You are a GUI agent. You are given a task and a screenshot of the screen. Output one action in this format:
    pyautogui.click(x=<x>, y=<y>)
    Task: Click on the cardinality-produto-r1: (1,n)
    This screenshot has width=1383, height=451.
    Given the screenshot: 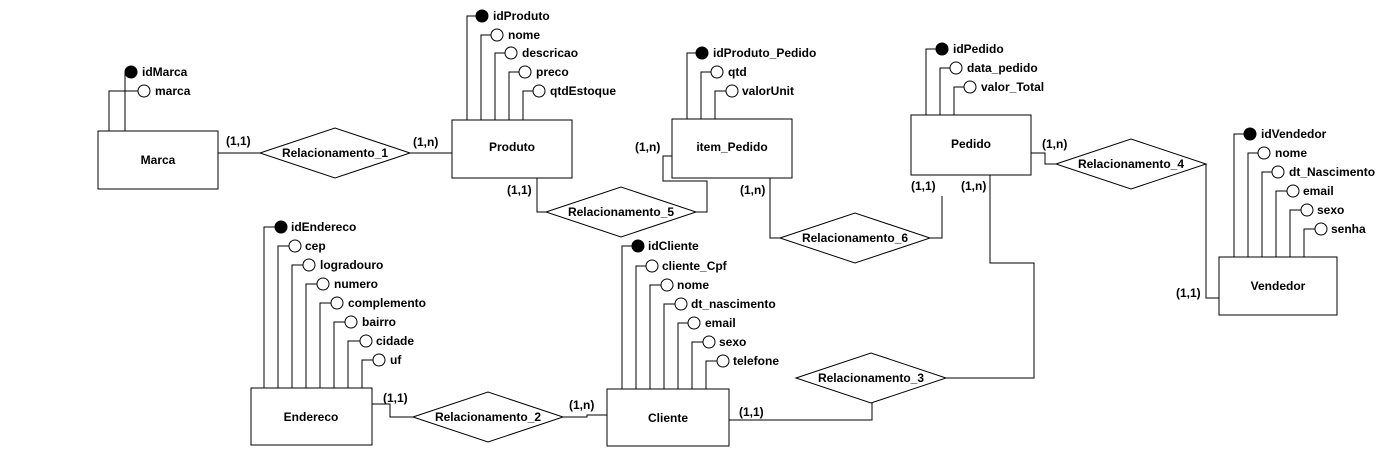 What is the action you would take?
    pyautogui.click(x=425, y=142)
    